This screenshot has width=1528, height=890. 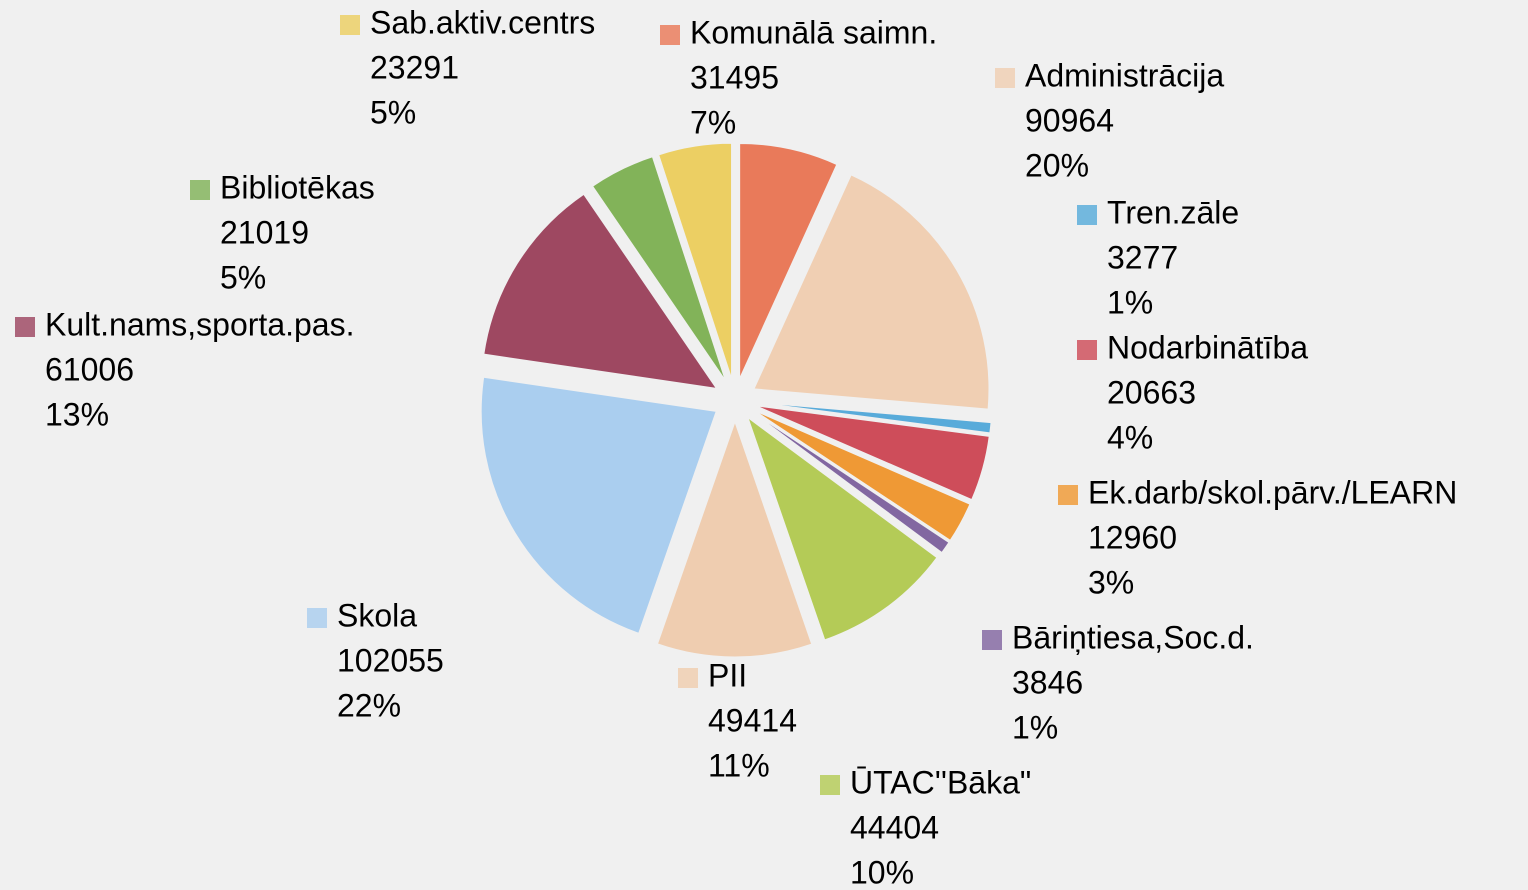 I want to click on slice-name: Kult.nams,sporta.pas., so click(x=199, y=324).